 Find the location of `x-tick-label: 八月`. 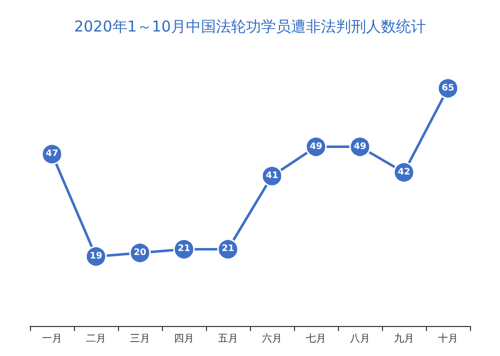

x-tick-label: 八月 is located at coordinates (360, 339).